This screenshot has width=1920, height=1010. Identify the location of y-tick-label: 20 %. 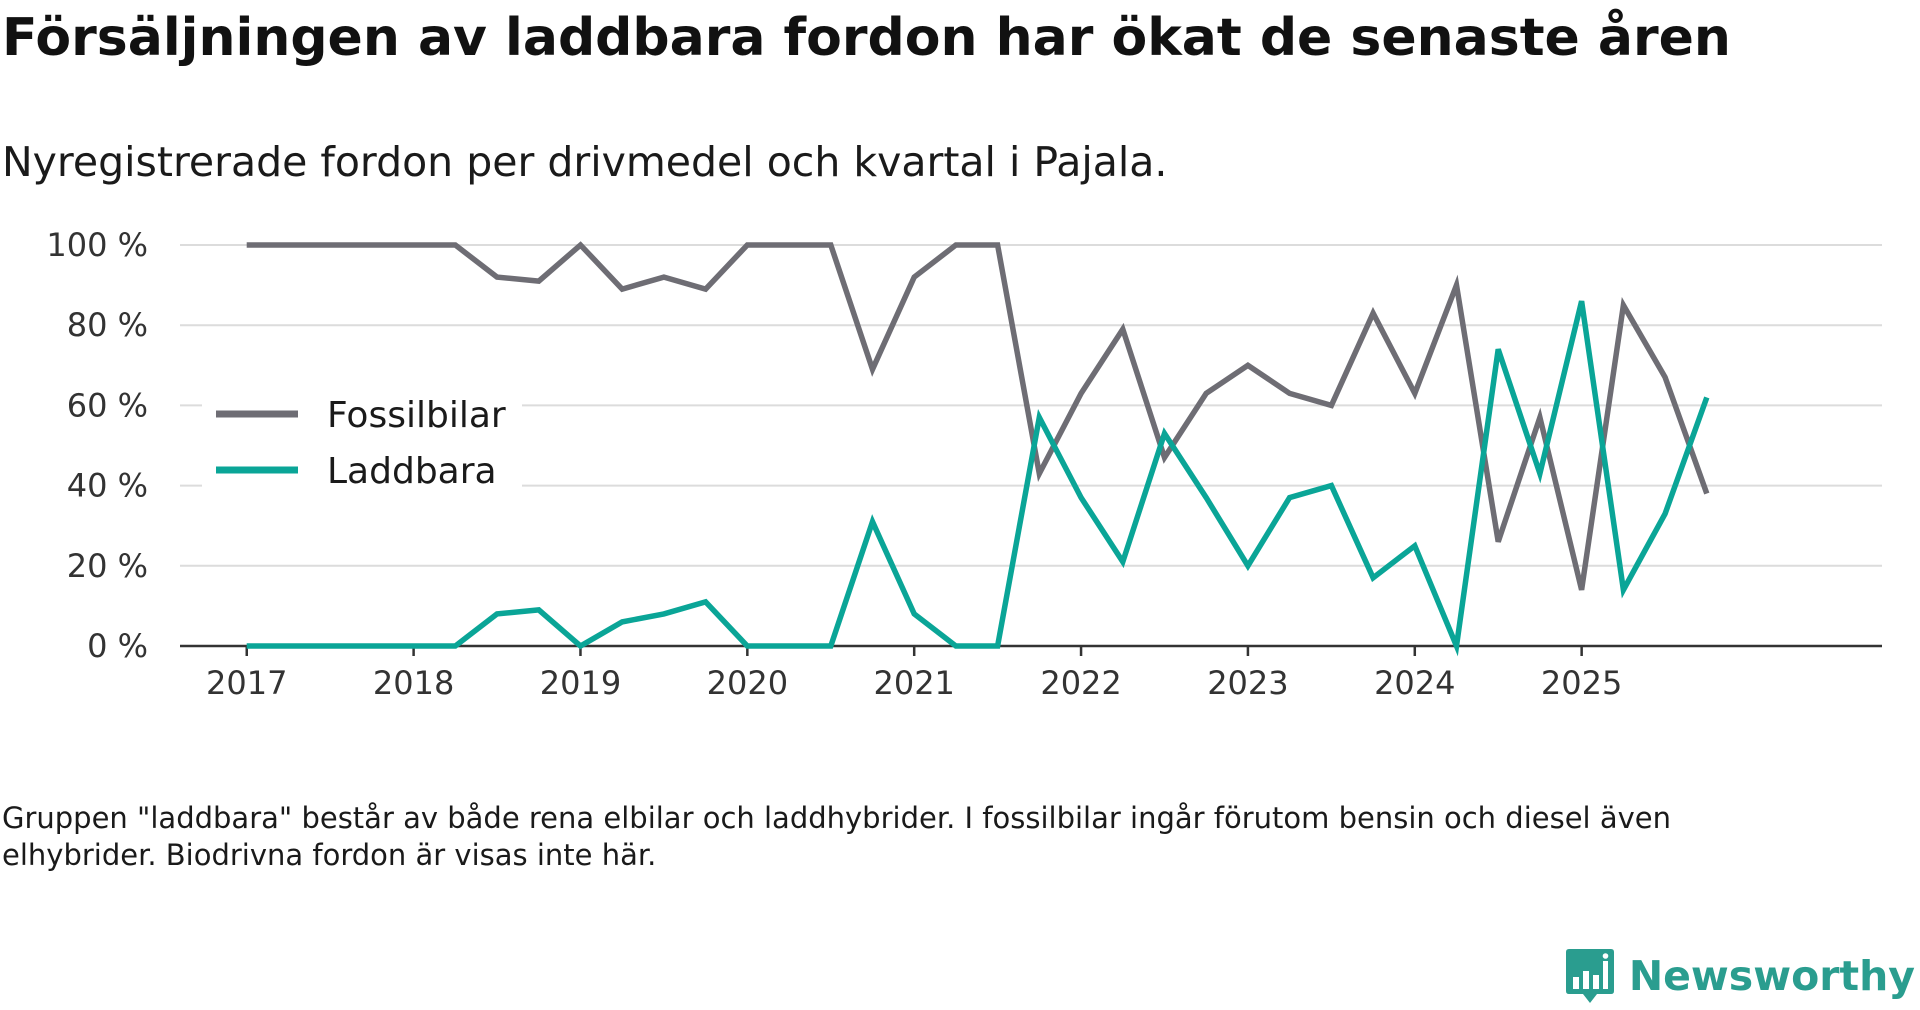
(107, 566).